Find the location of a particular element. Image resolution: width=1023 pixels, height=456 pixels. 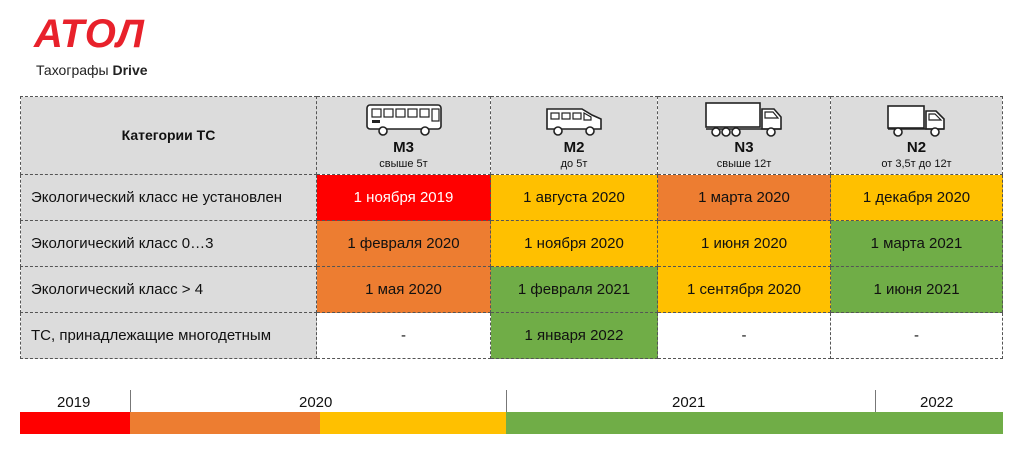

row-label: Экологический класс 0…3 is located at coordinates (168, 243).